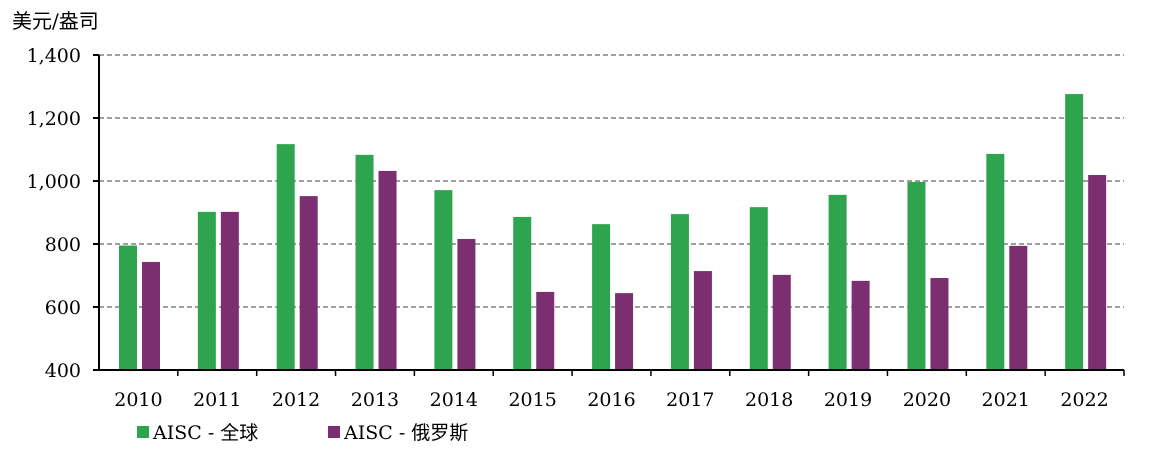 Image resolution: width=1172 pixels, height=466 pixels. Describe the element at coordinates (1074, 232) in the screenshot. I see `bar-global-2022` at that location.